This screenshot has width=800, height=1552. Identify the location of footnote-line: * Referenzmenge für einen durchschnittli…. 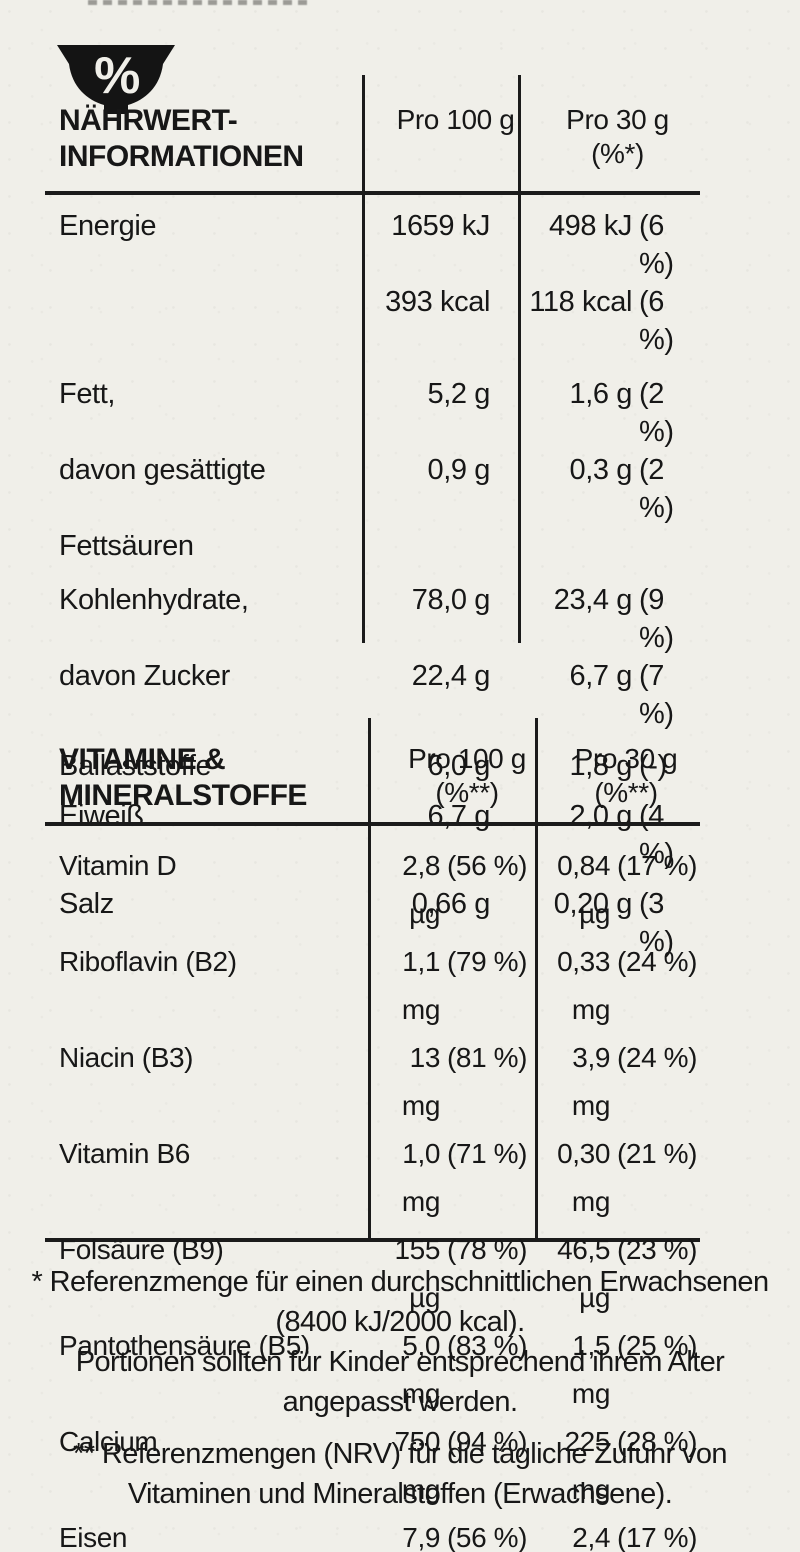
(400, 1282).